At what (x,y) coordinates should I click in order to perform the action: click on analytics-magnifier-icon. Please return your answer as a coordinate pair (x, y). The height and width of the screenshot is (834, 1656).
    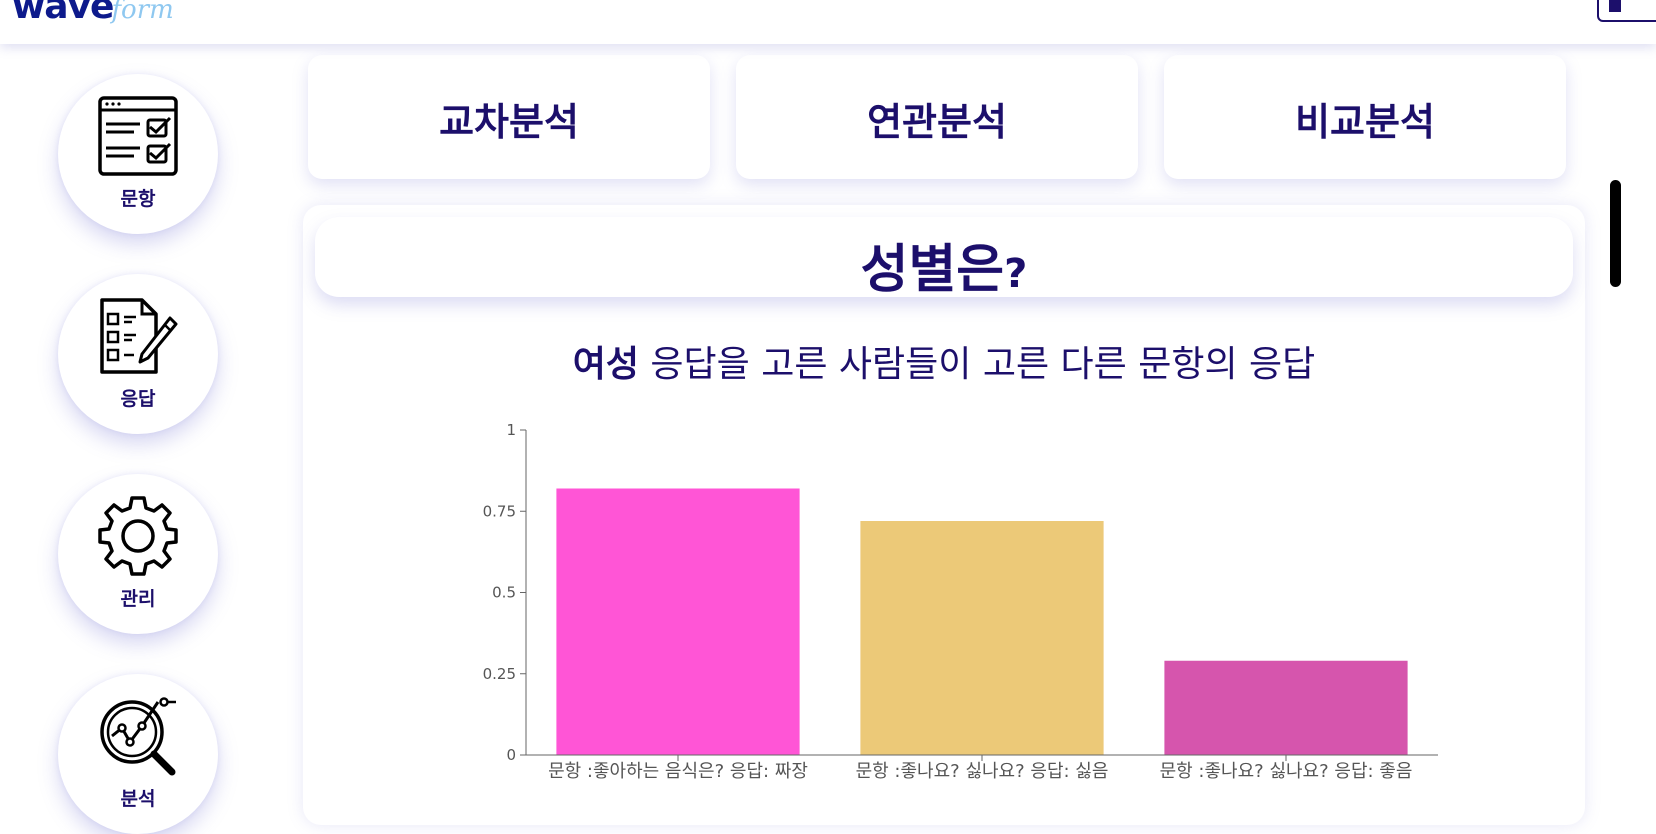
    Looking at the image, I should click on (138, 736).